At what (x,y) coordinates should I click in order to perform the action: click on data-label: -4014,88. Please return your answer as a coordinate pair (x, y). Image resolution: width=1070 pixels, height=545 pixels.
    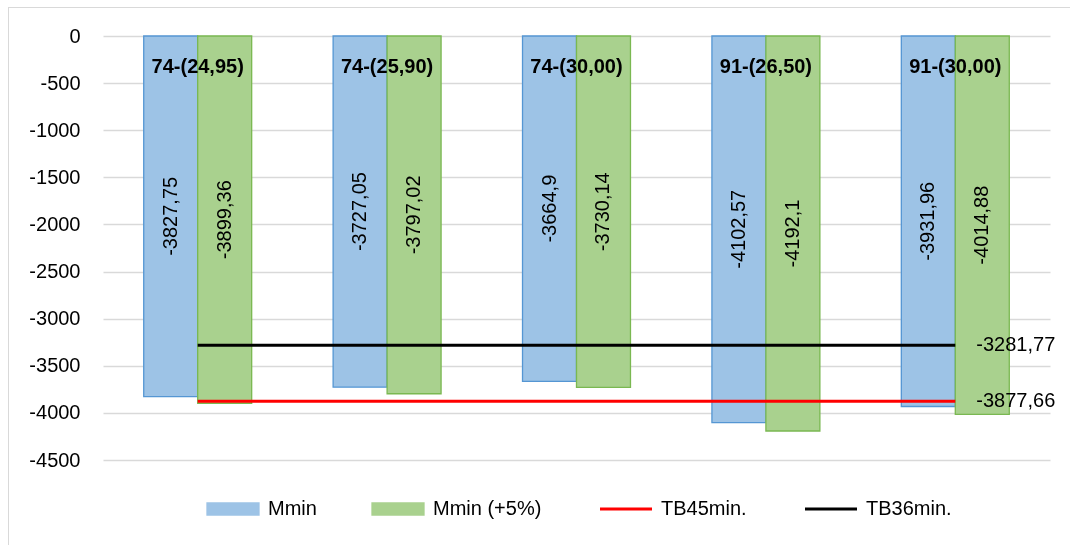
    Looking at the image, I should click on (981, 225).